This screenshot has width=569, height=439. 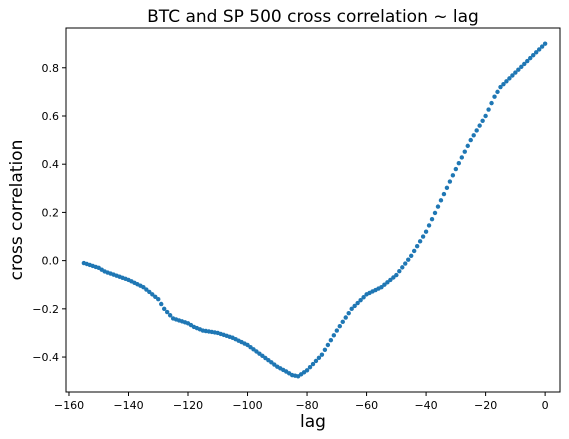 I want to click on x-tick-label: 0, so click(x=545, y=405).